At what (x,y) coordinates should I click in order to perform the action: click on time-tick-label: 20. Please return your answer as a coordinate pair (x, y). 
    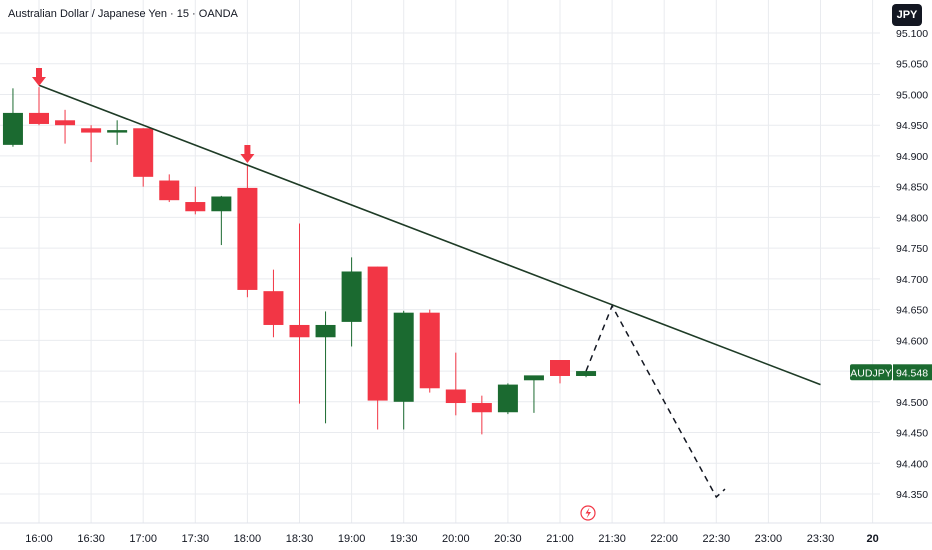
    Looking at the image, I should click on (872, 539).